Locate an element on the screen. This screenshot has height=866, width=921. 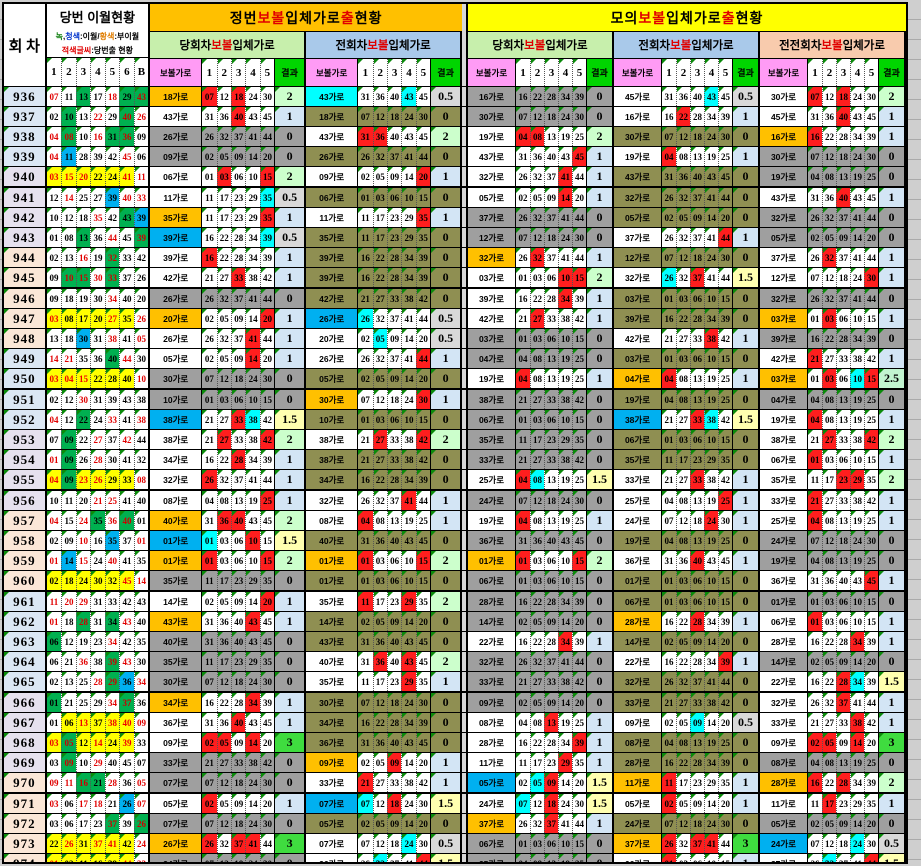
garo-label-cell: 22가로 is located at coordinates (638, 661).